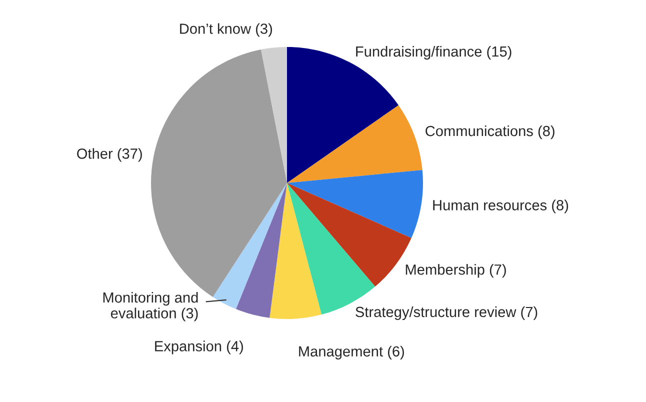  Describe the element at coordinates (456, 271) in the screenshot. I see `slice-label: Membership (7)` at that location.